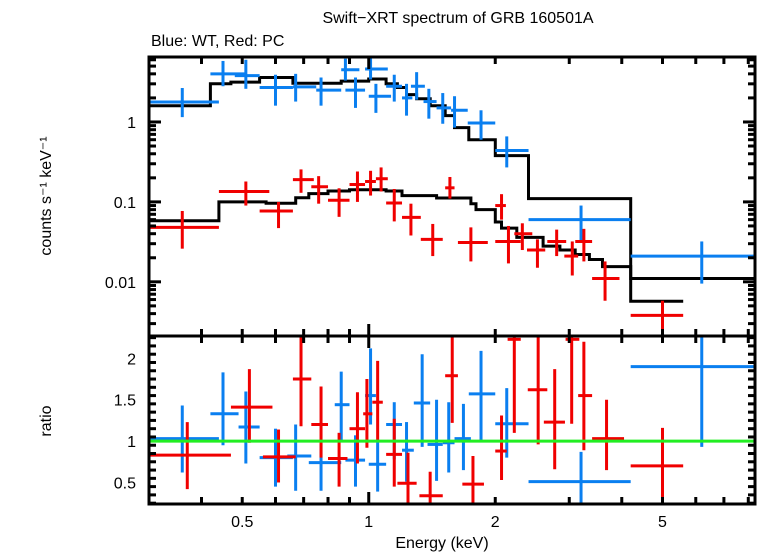  Describe the element at coordinates (416, 245) in the screenshot. I see `pc-model-line` at that location.